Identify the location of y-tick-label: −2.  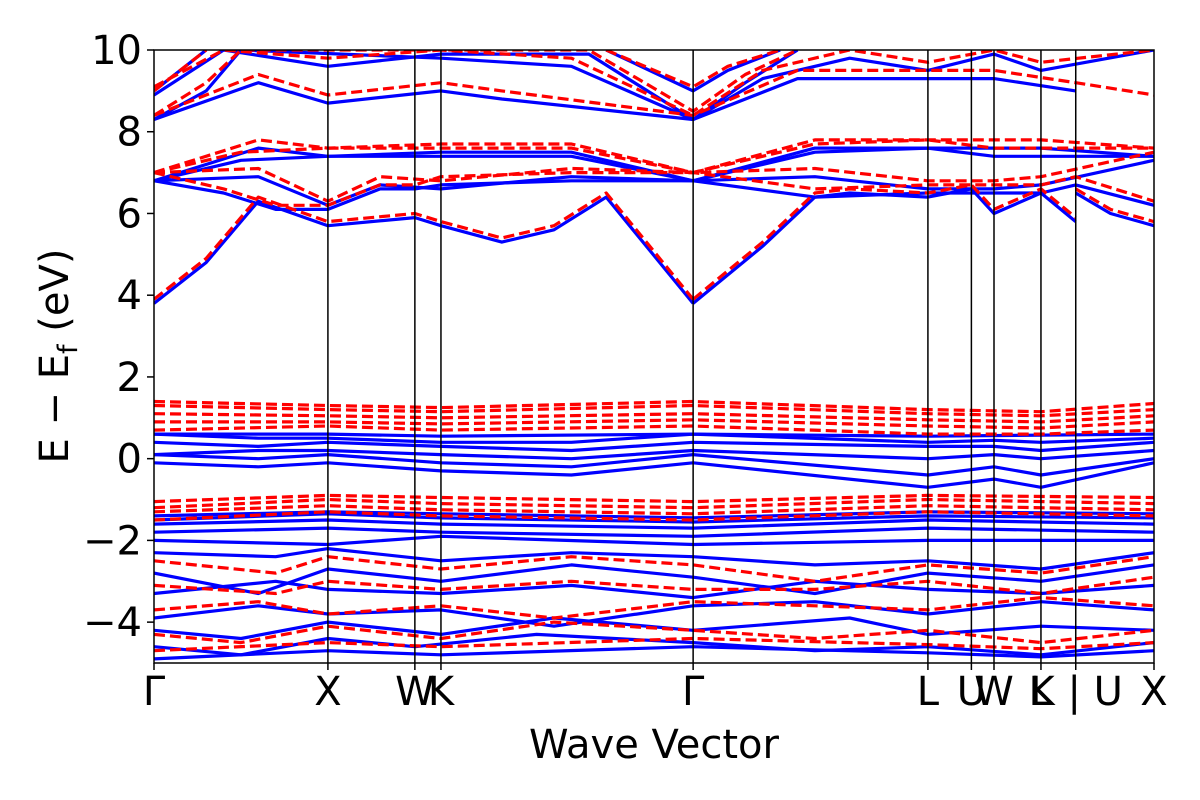
(112, 541).